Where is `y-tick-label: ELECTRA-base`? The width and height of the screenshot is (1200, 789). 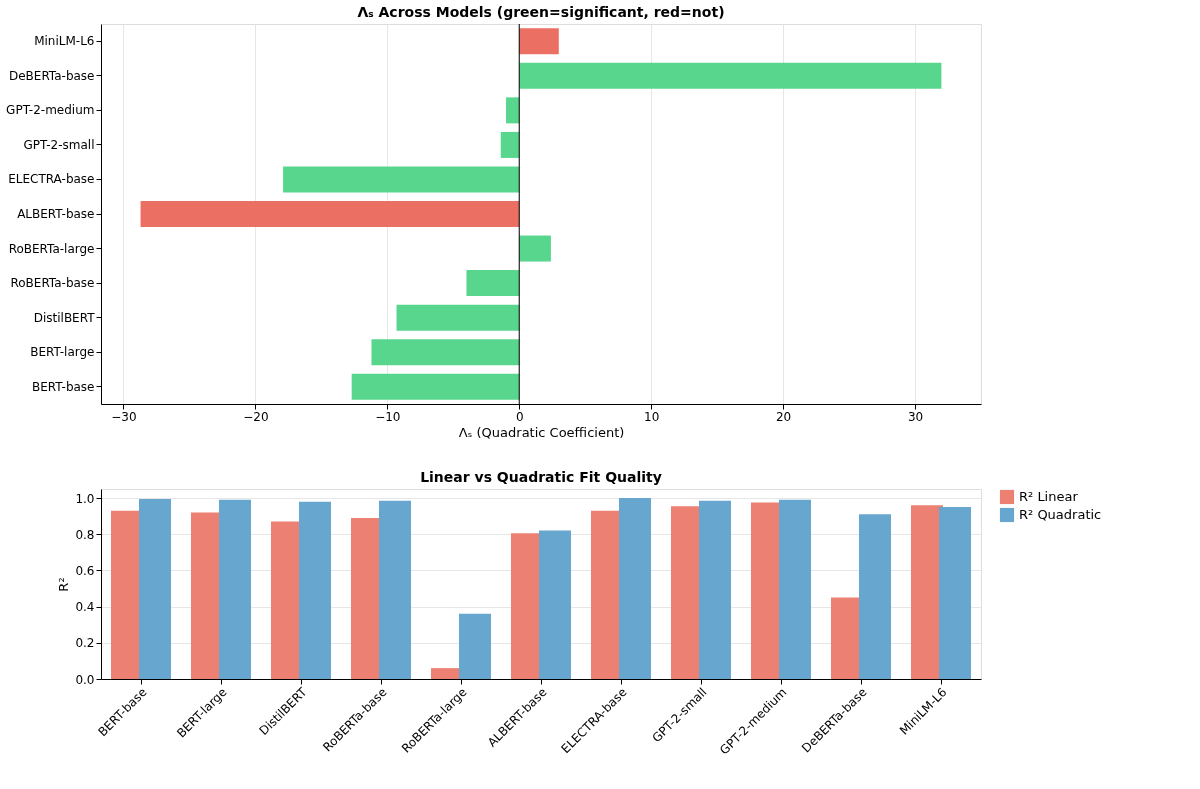 y-tick-label: ELECTRA-base is located at coordinates (51, 179).